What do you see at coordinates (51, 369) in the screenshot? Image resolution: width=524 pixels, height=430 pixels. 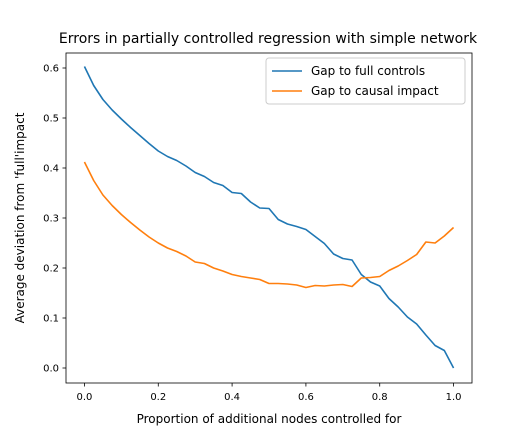 I see `y-tick-label: 0.0` at bounding box center [51, 369].